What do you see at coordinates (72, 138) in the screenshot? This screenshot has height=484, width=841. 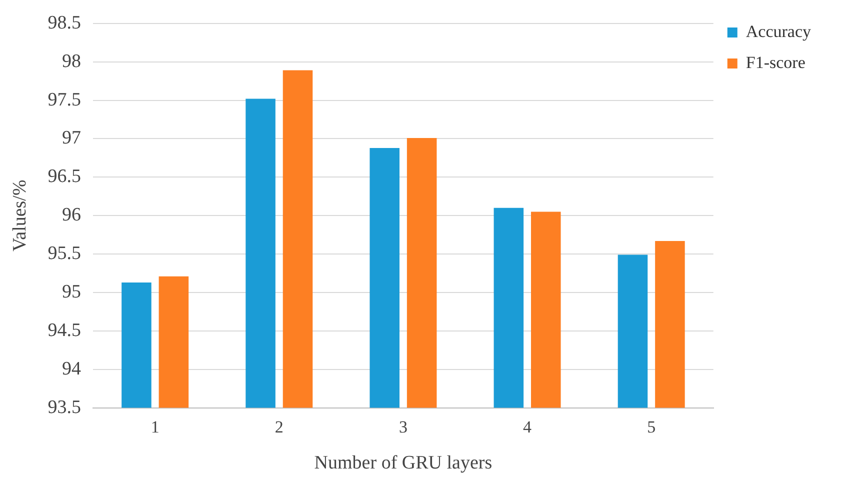 I see `y-tick-label: 97` at bounding box center [72, 138].